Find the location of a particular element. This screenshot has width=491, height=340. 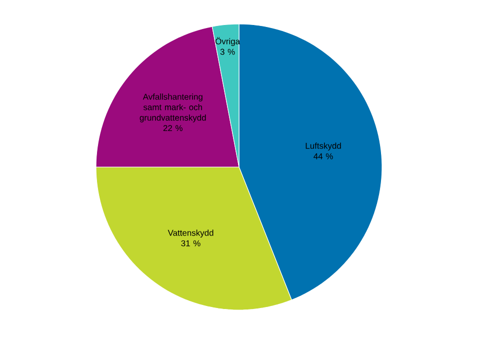

data-label: 22 % is located at coordinates (172, 128).